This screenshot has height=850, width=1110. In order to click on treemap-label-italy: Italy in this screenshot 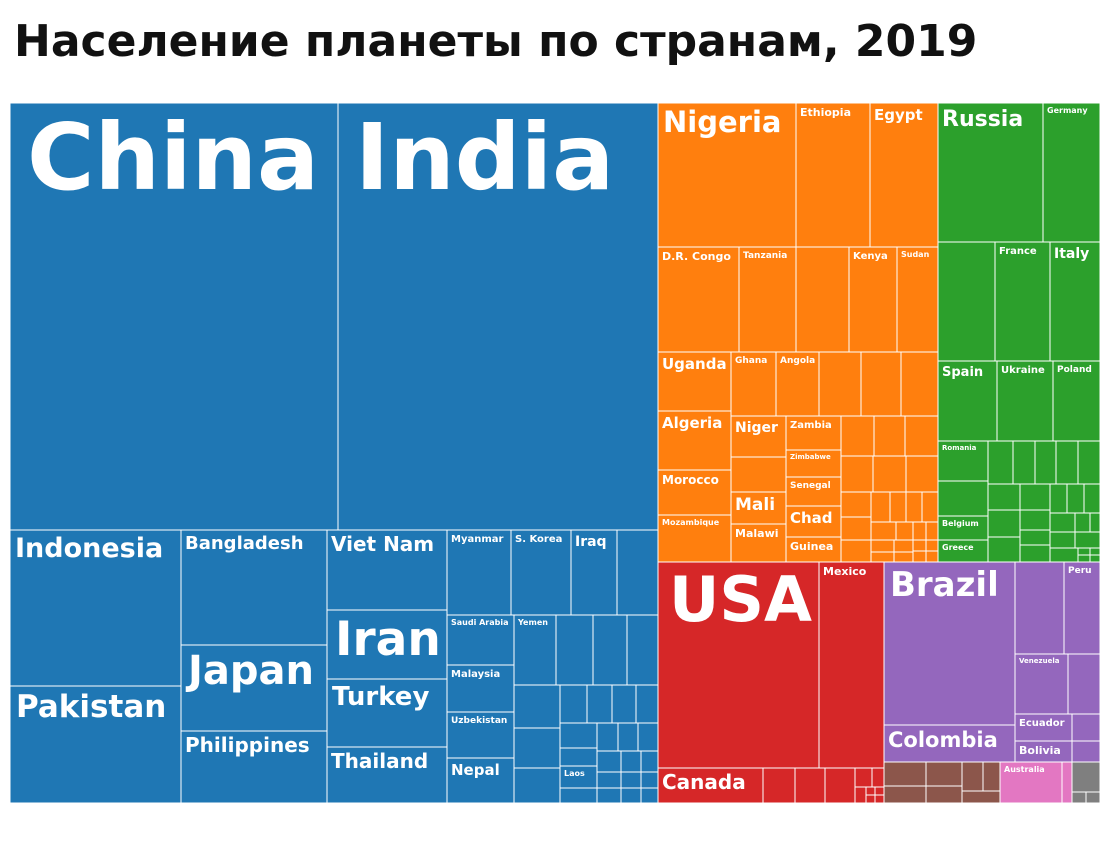, I will do `click(1071, 254)`.